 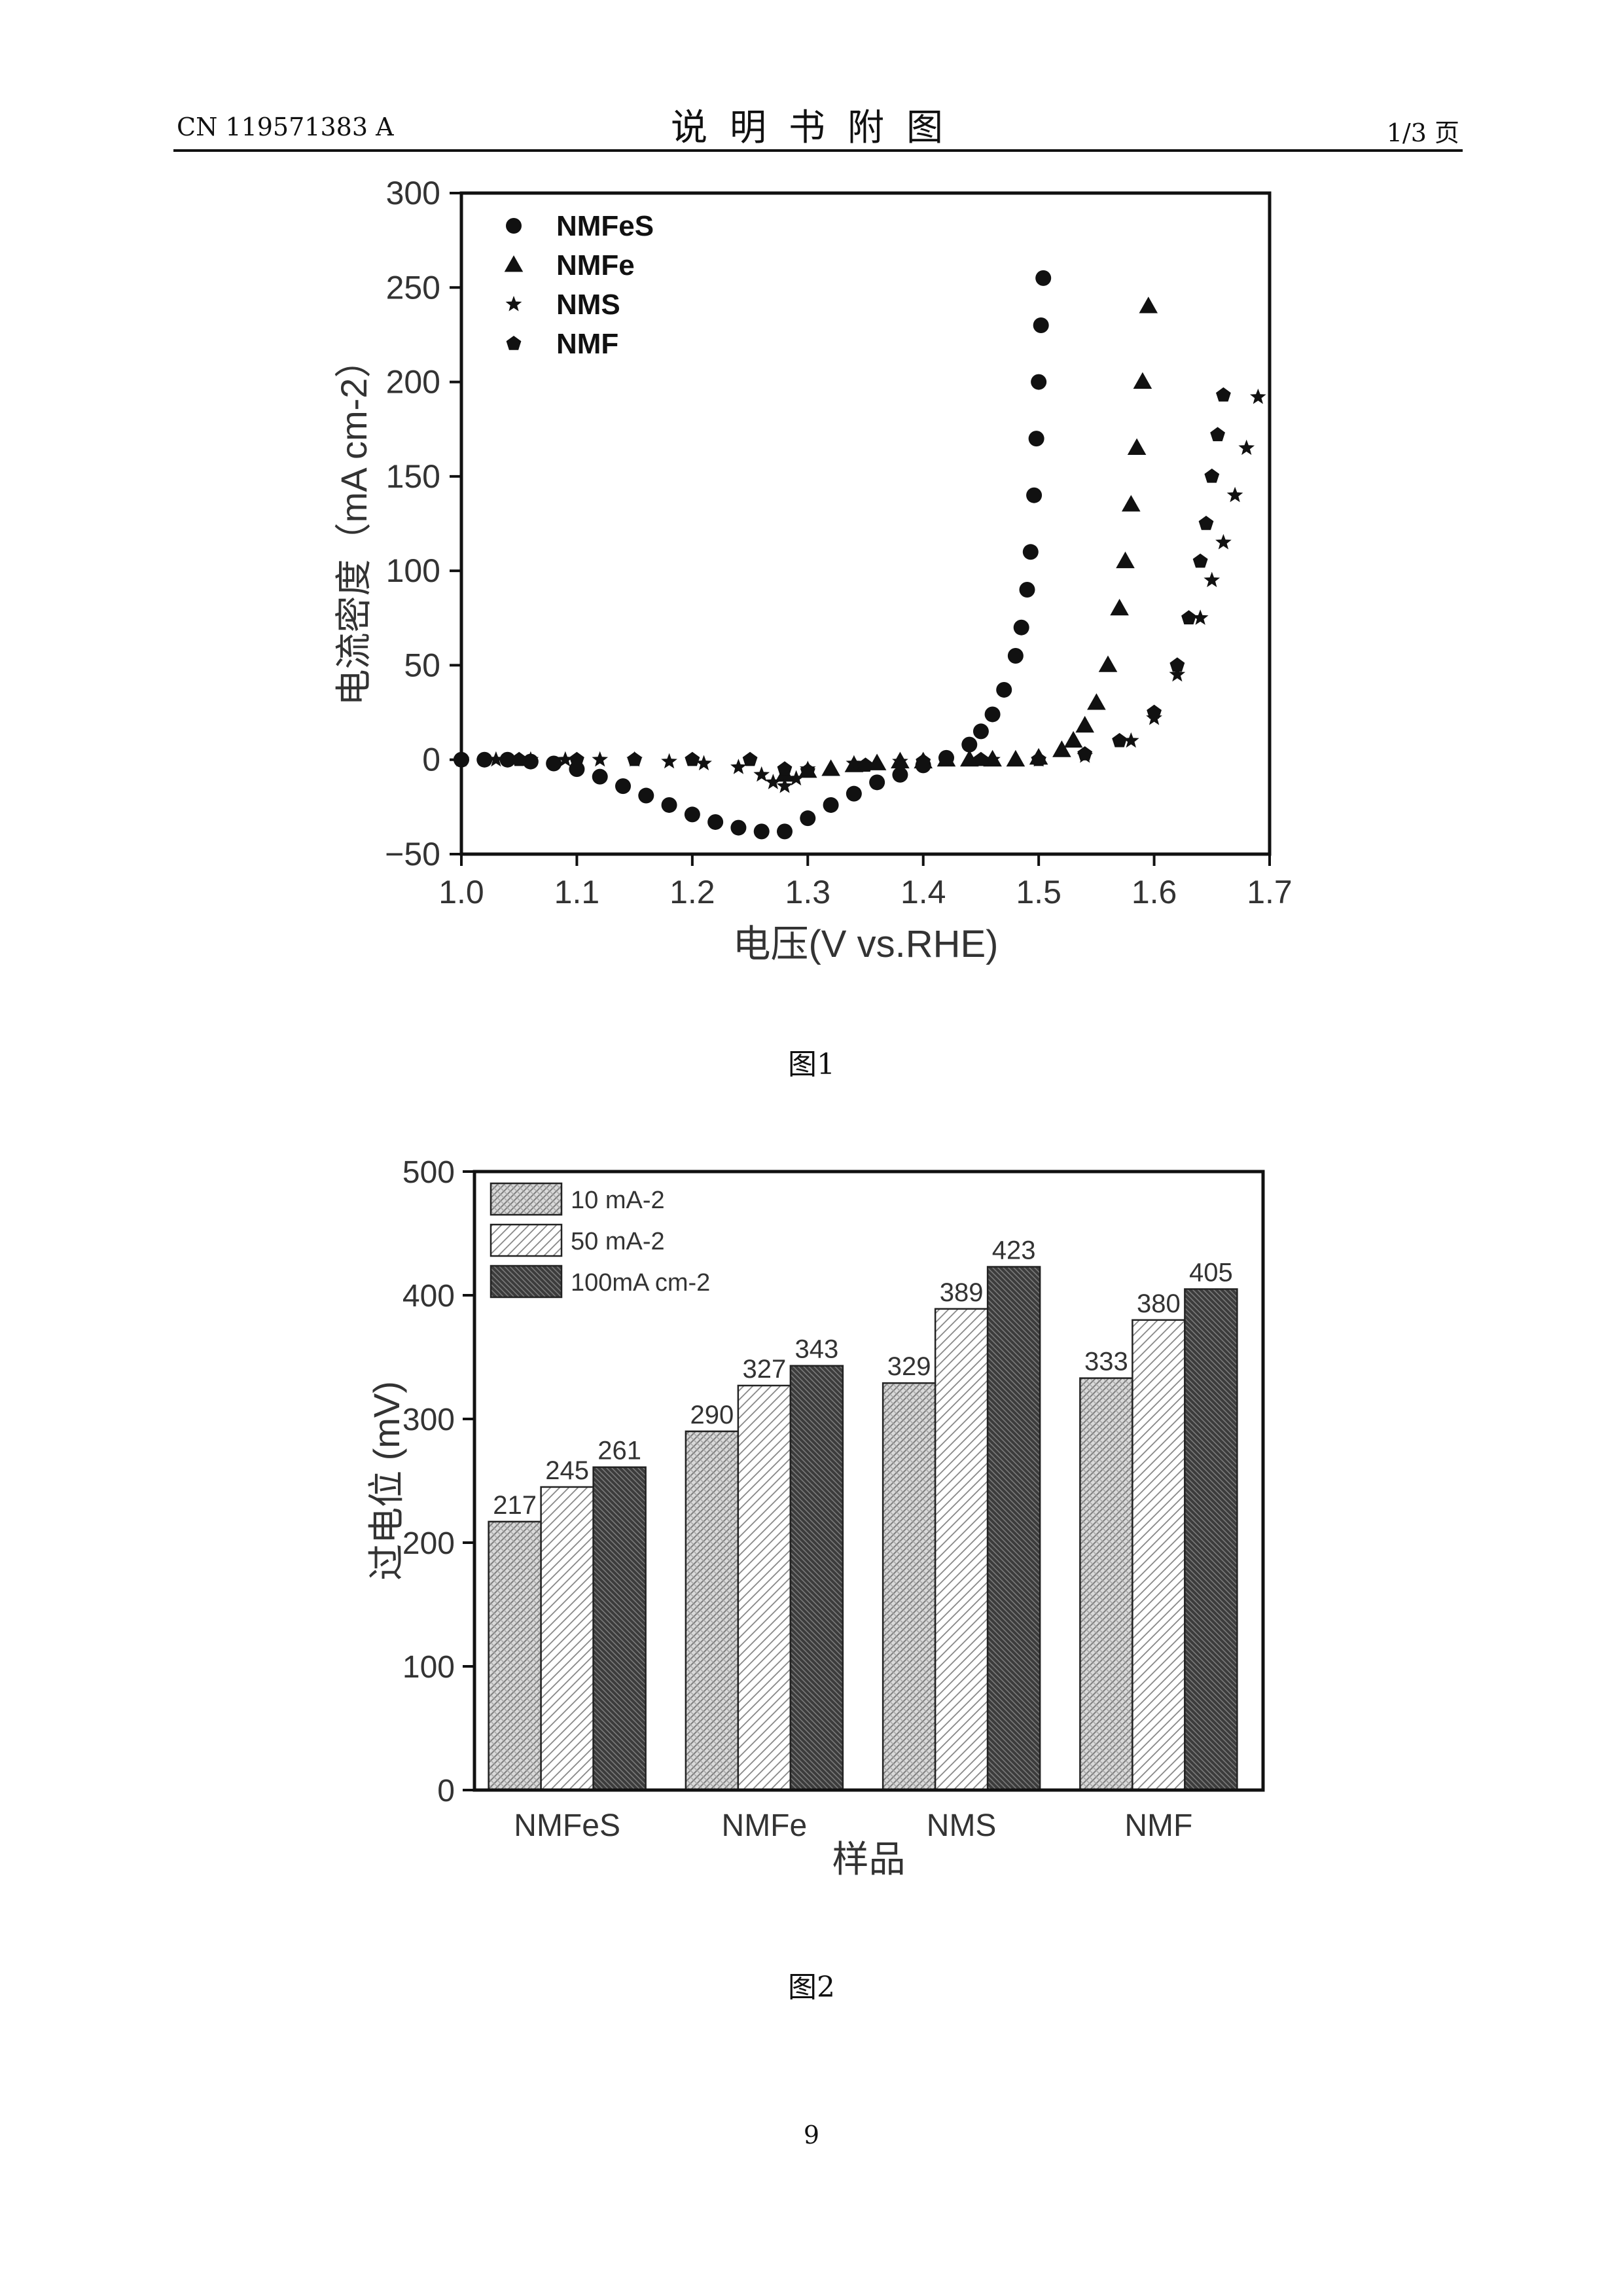 What do you see at coordinates (962, 1825) in the screenshot?
I see `chart2-category-label: NMS` at bounding box center [962, 1825].